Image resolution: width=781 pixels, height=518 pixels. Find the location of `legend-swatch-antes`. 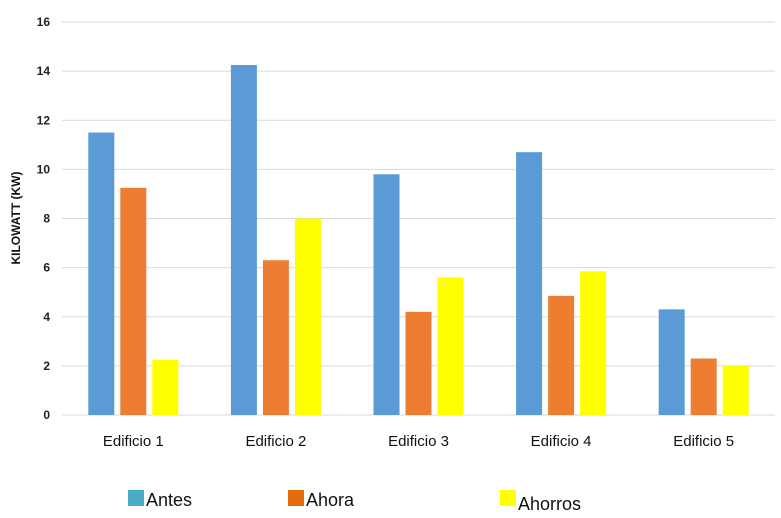

legend-swatch-antes is located at coordinates (136, 498).